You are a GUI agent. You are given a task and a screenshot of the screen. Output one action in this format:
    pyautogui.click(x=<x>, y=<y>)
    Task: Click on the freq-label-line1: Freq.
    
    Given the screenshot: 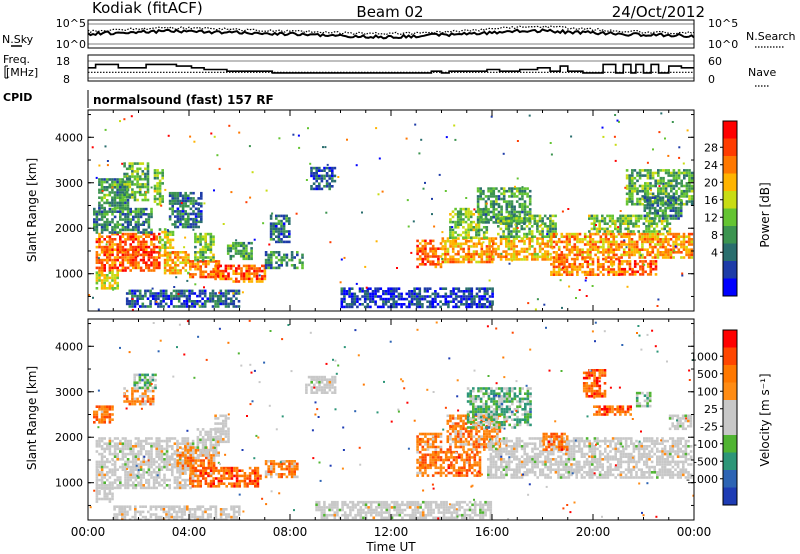 What is the action you would take?
    pyautogui.click(x=16, y=59)
    